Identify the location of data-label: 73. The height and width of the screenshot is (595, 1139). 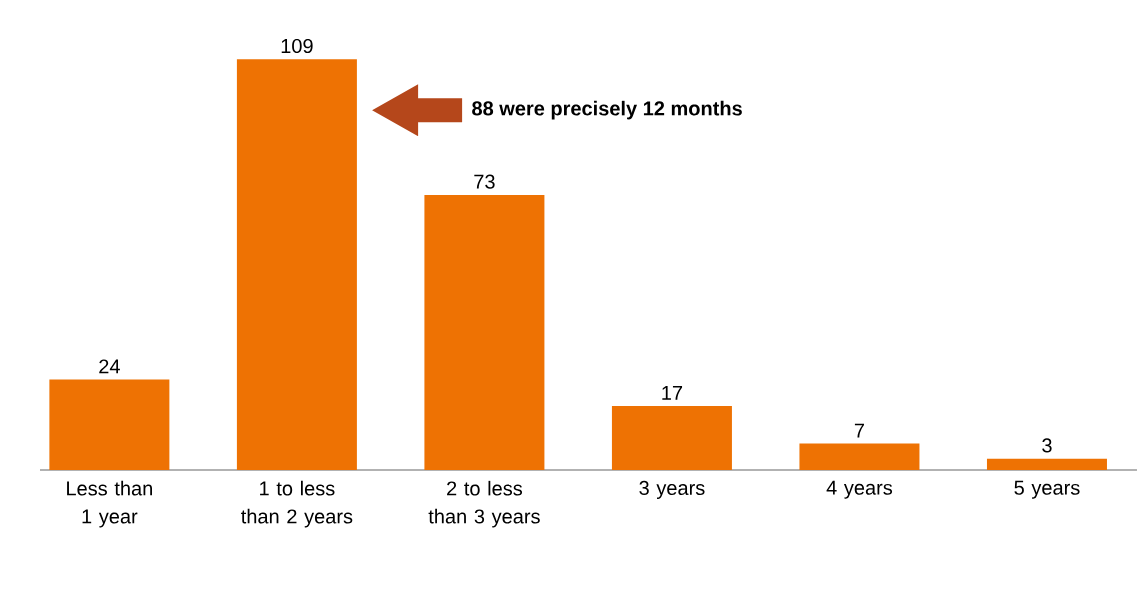
(484, 181).